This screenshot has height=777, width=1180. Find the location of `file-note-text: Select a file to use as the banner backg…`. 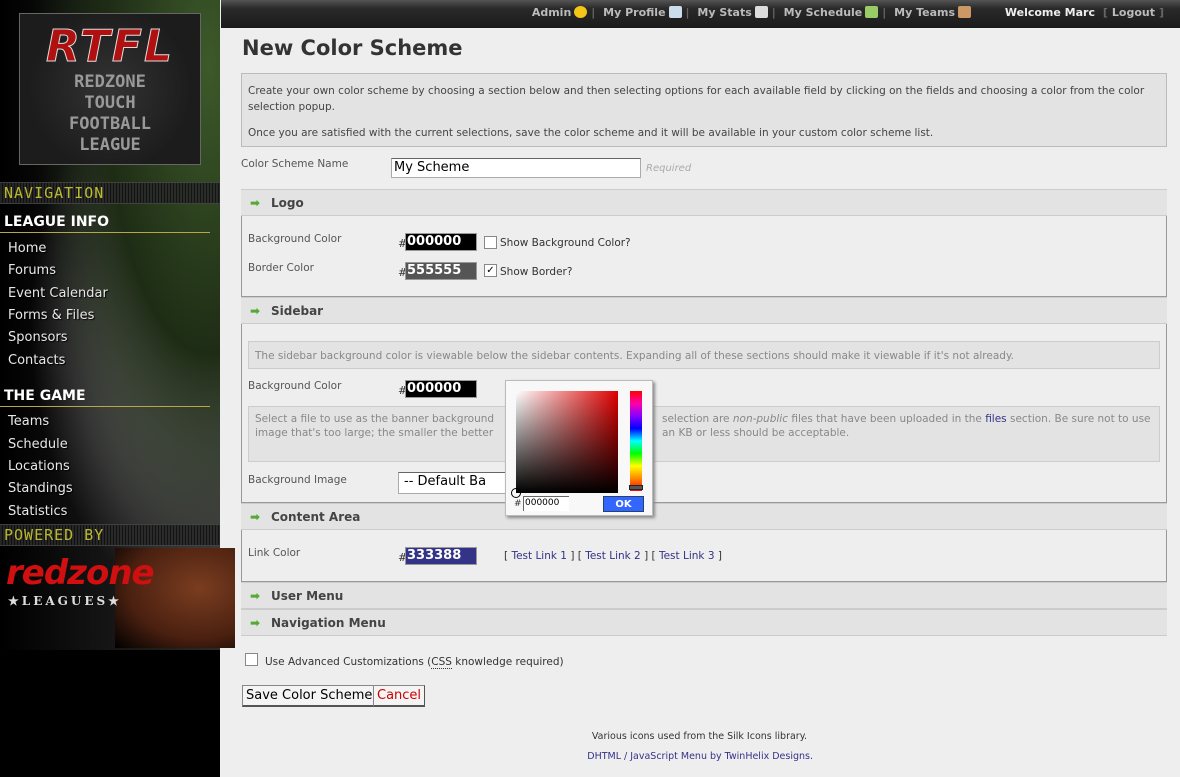

file-note-text: Select a file to use as the banner backg… is located at coordinates (375, 419).